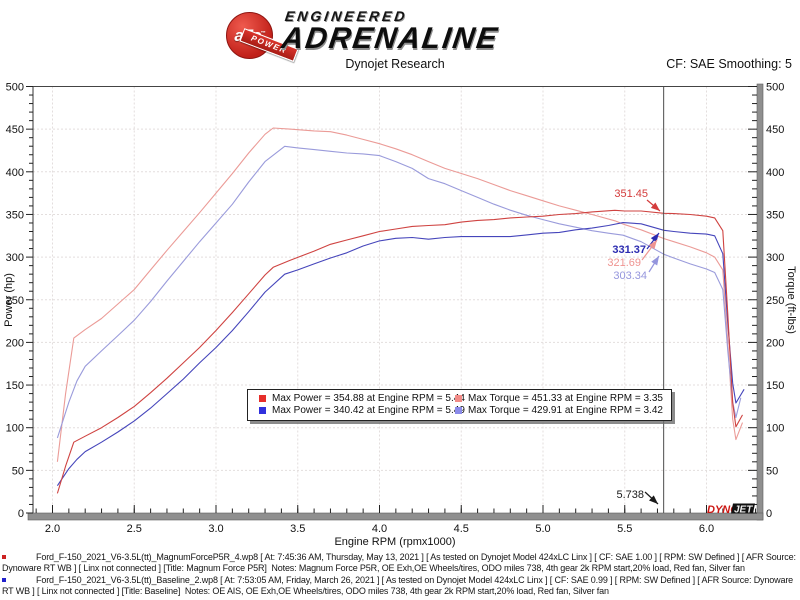 The image size is (800, 600). I want to click on svg-text: 3.5, so click(297, 529).